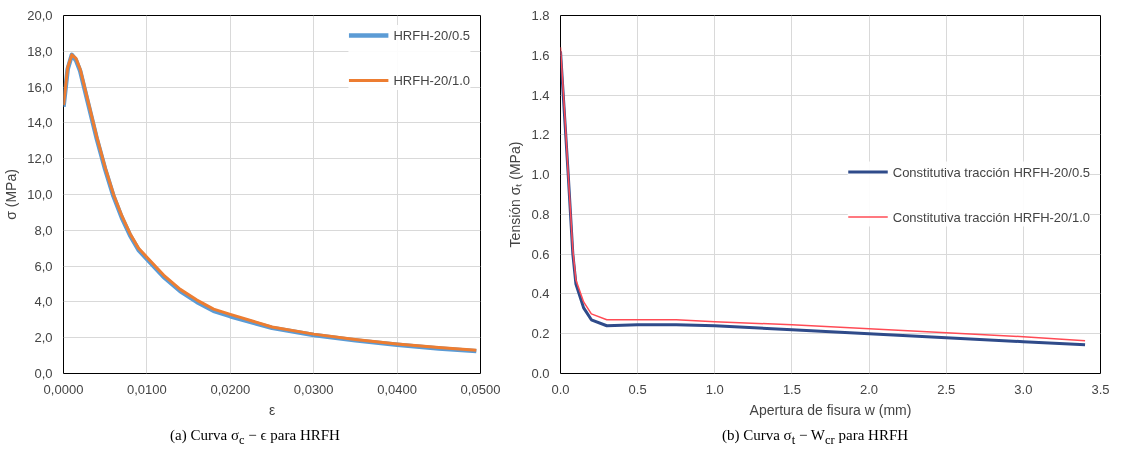 This screenshot has height=461, width=1125. Describe the element at coordinates (11, 194) in the screenshot. I see `y-axis-title: σ (MPa)` at that location.